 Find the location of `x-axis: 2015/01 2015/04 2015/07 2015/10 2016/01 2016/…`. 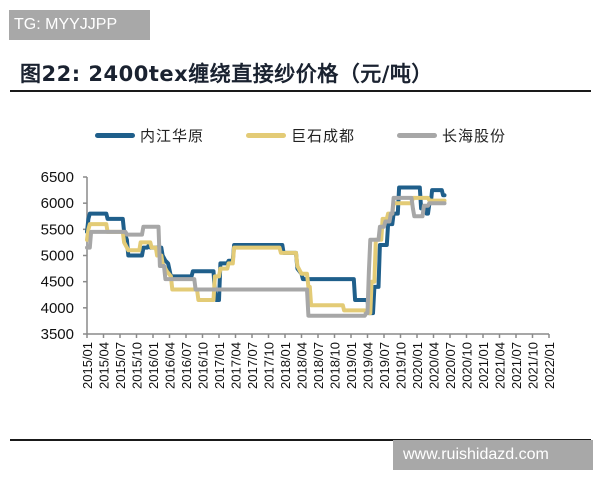

x-axis: 2015/01 2015/04 2015/07 2015/10 2016/01 2016/… is located at coordinates (318, 361).